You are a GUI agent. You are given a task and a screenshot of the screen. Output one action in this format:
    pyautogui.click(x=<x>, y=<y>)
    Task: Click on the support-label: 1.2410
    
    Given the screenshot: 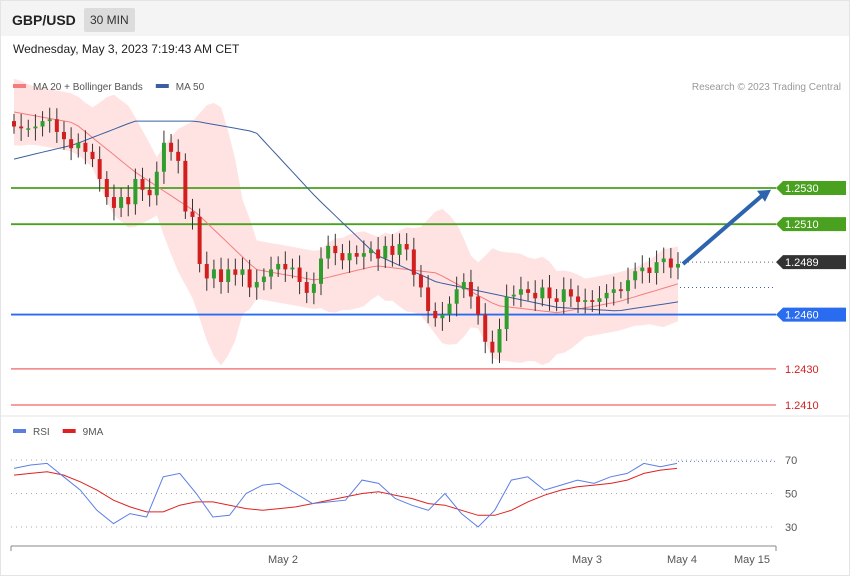 What is the action you would take?
    pyautogui.click(x=802, y=406)
    